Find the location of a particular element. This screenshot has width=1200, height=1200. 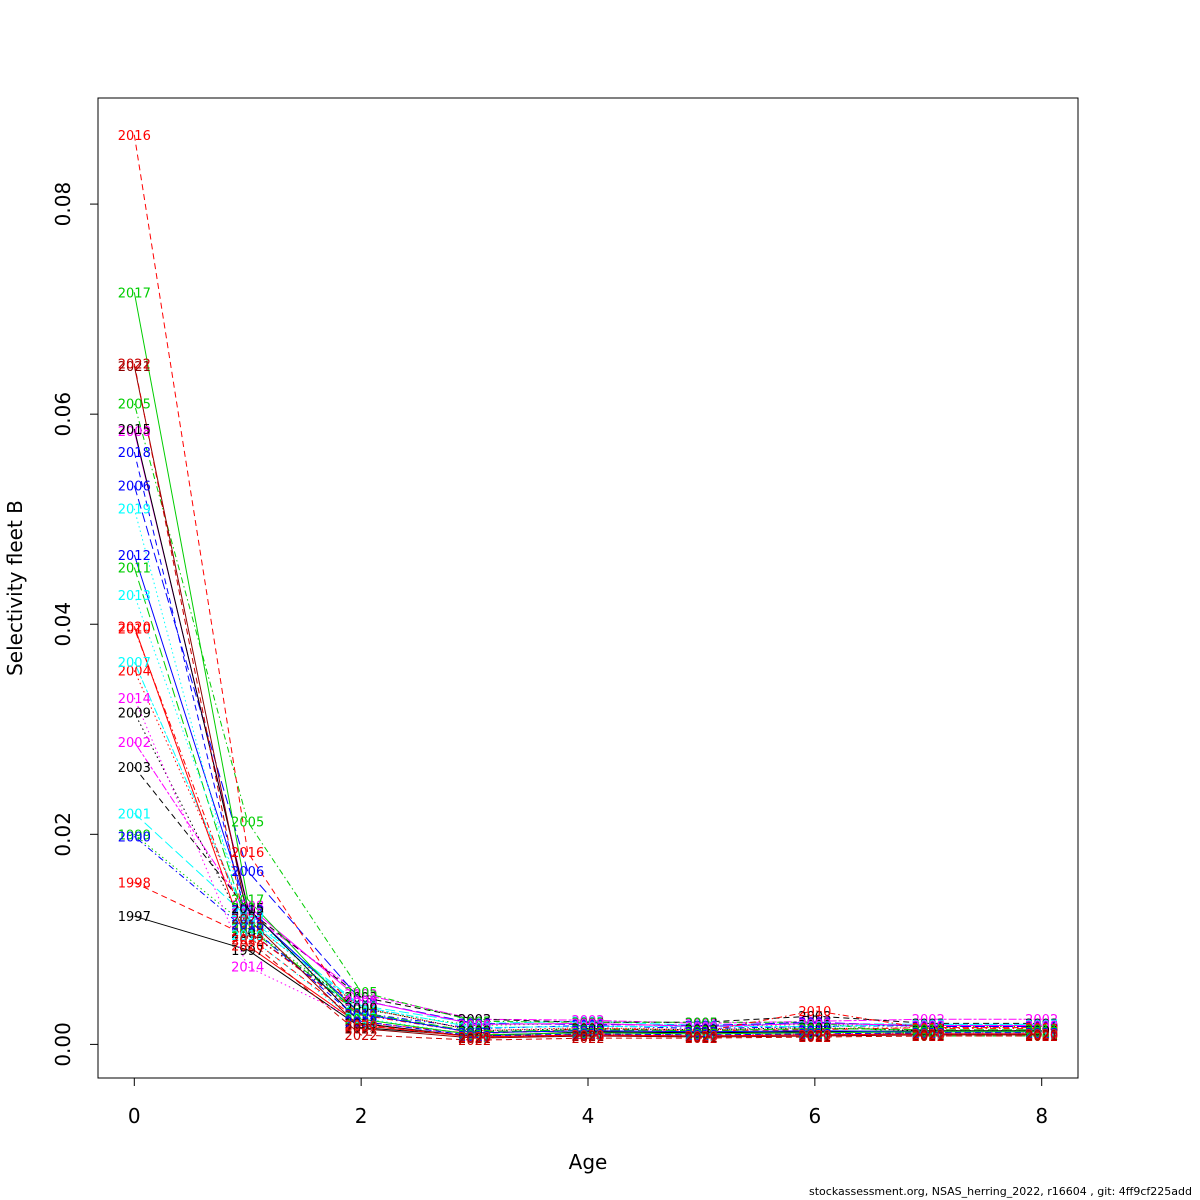

point-label-2012-age-6: 2012 is located at coordinates (814, 1032).